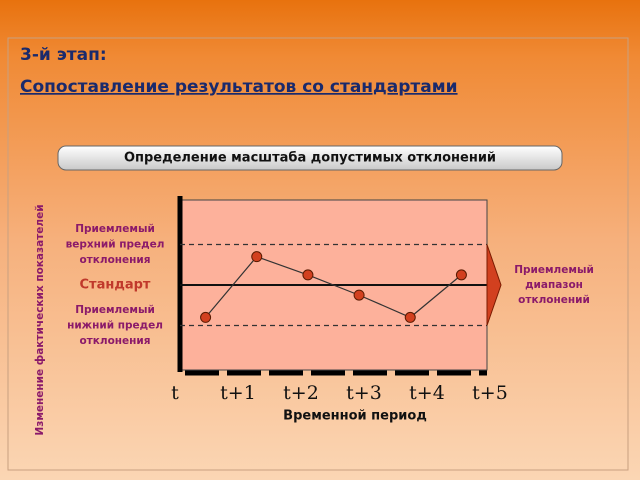  Describe the element at coordinates (301, 393) in the screenshot. I see `x-tick-label: t+2` at that location.